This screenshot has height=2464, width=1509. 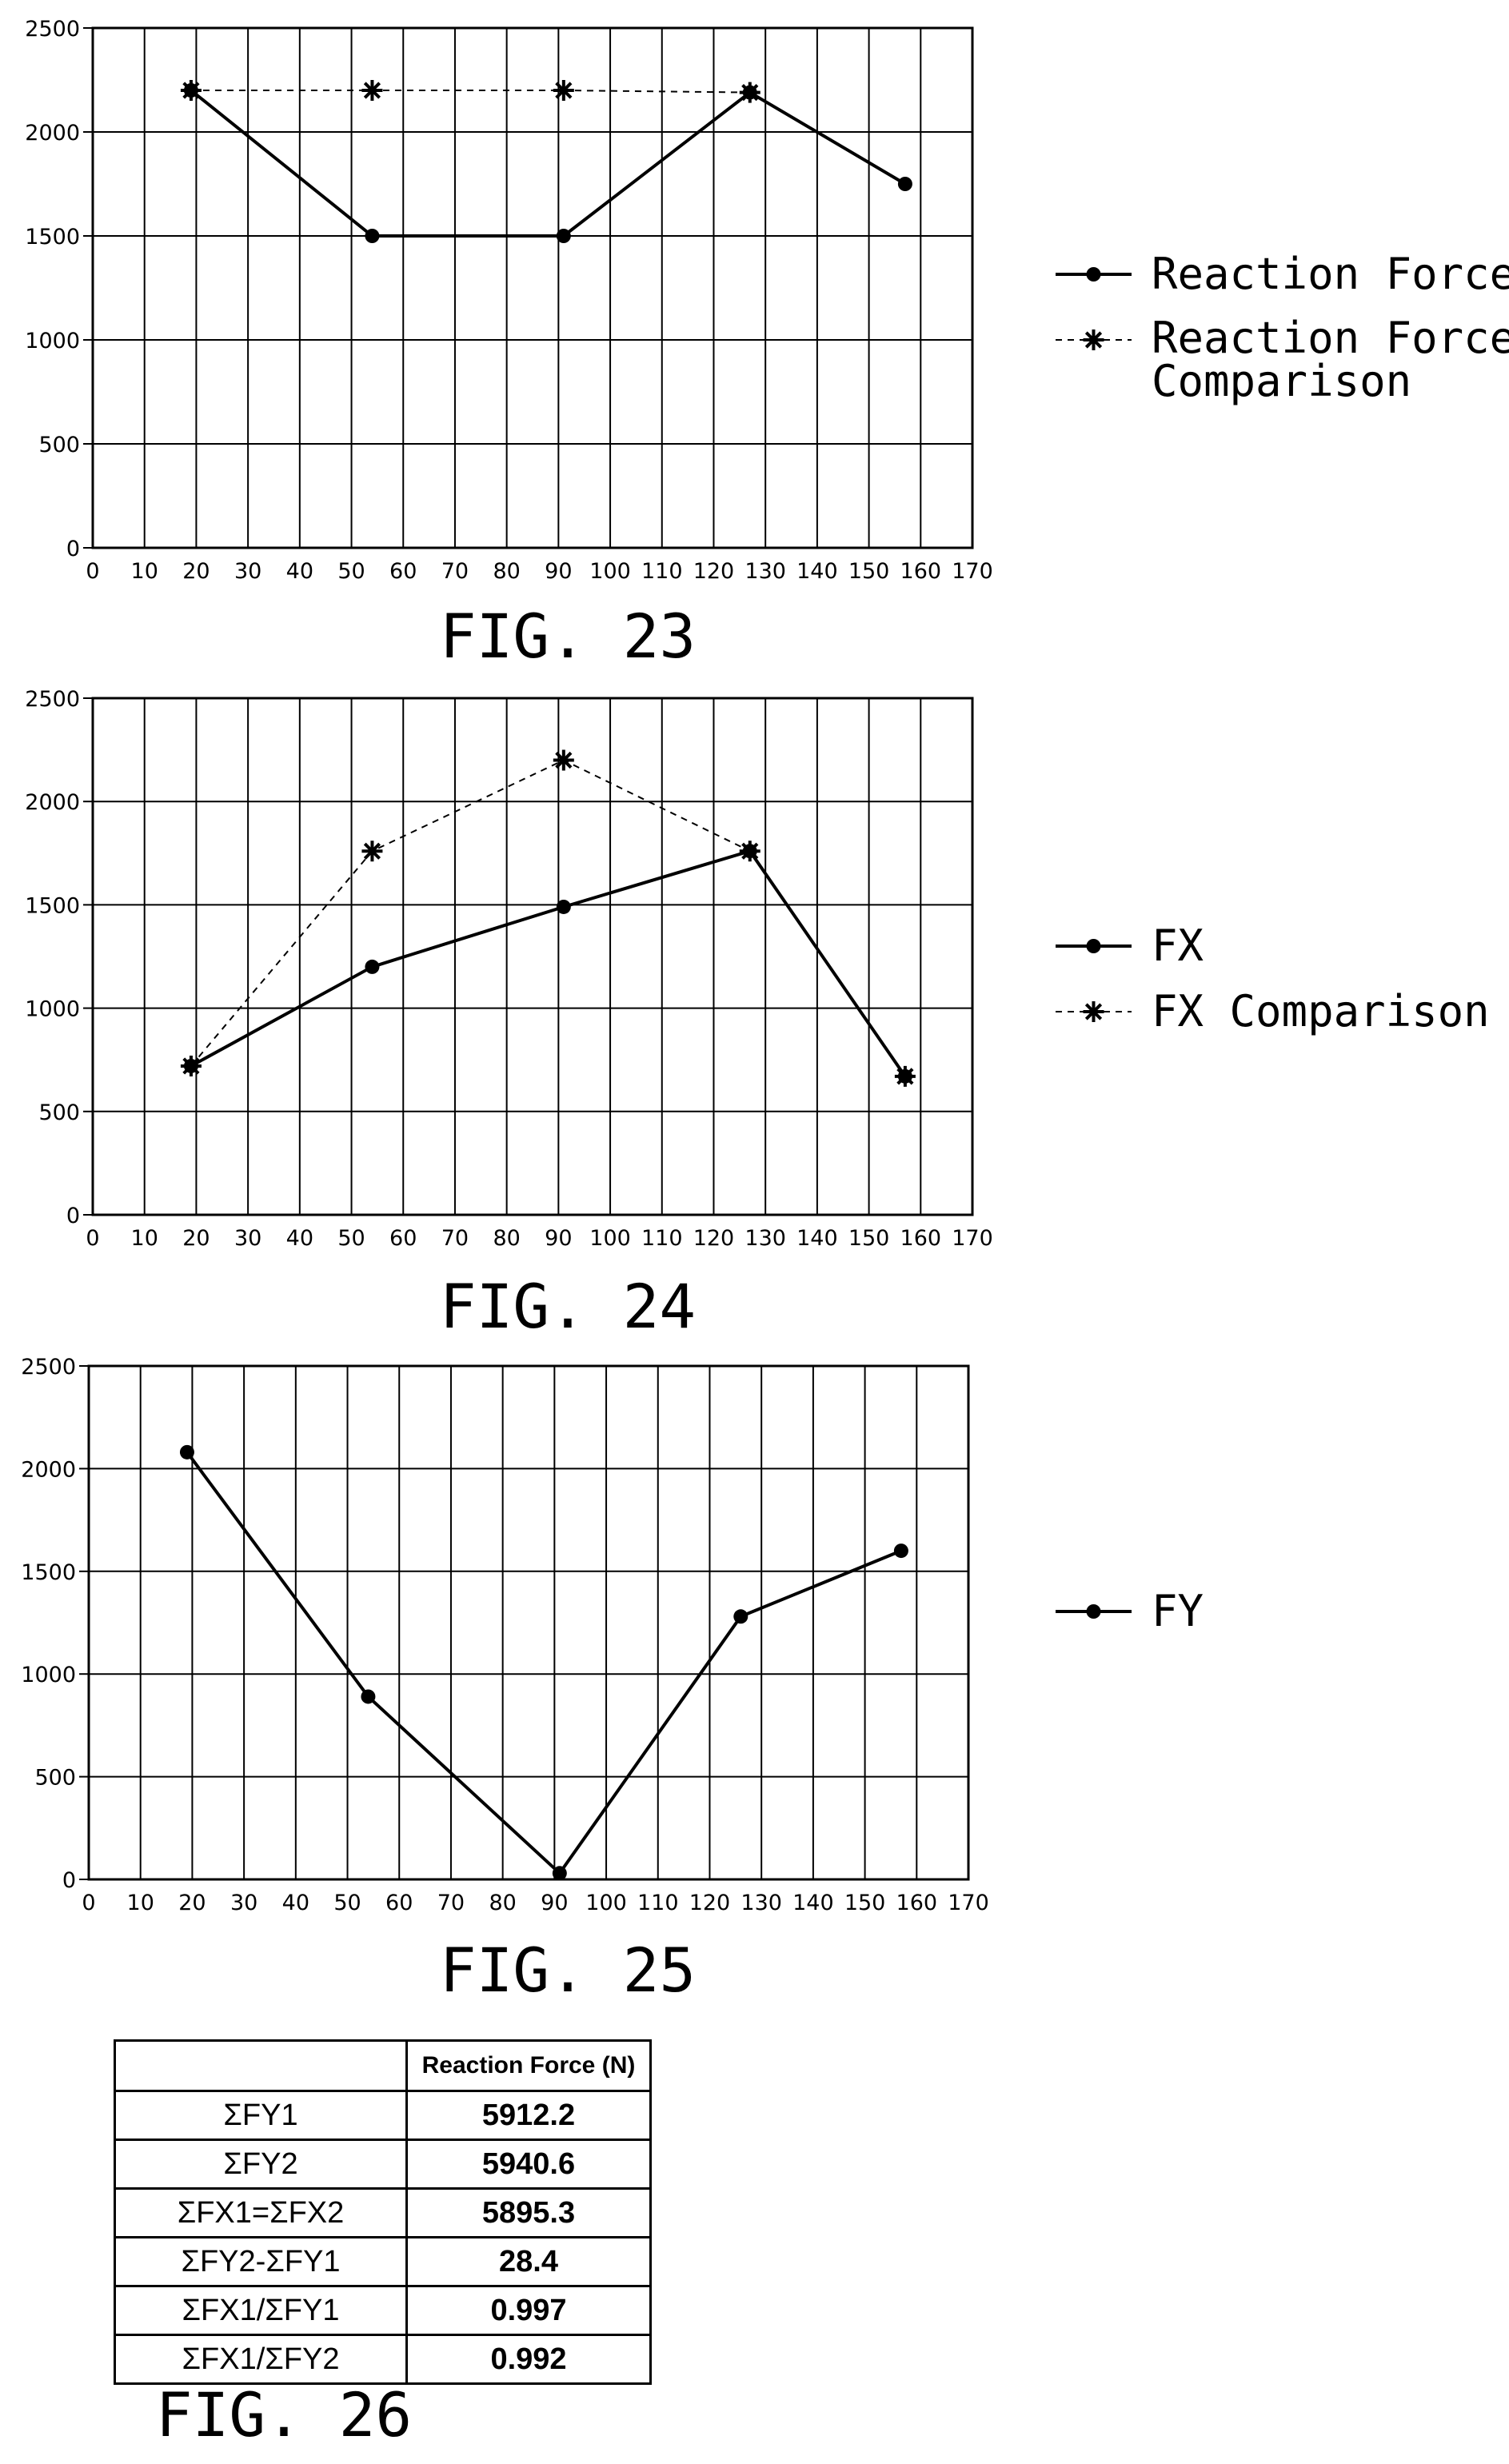 What do you see at coordinates (766, 571) in the screenshot?
I see `x-tick-label: 130` at bounding box center [766, 571].